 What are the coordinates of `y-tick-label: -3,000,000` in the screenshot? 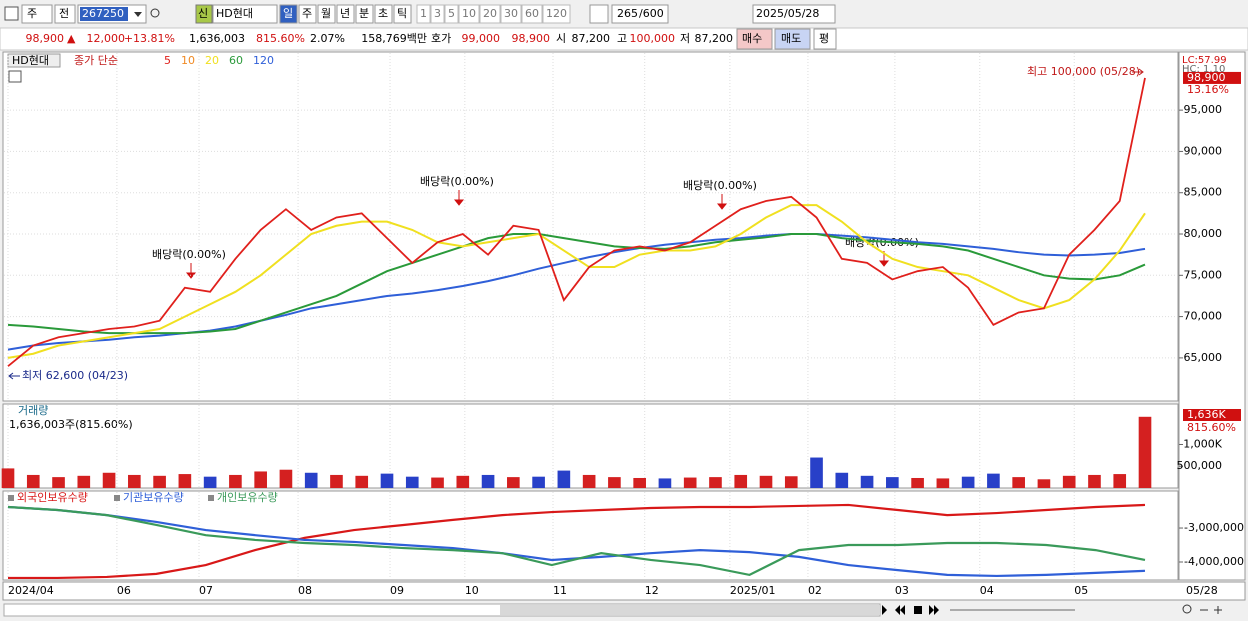 It's located at (1214, 527).